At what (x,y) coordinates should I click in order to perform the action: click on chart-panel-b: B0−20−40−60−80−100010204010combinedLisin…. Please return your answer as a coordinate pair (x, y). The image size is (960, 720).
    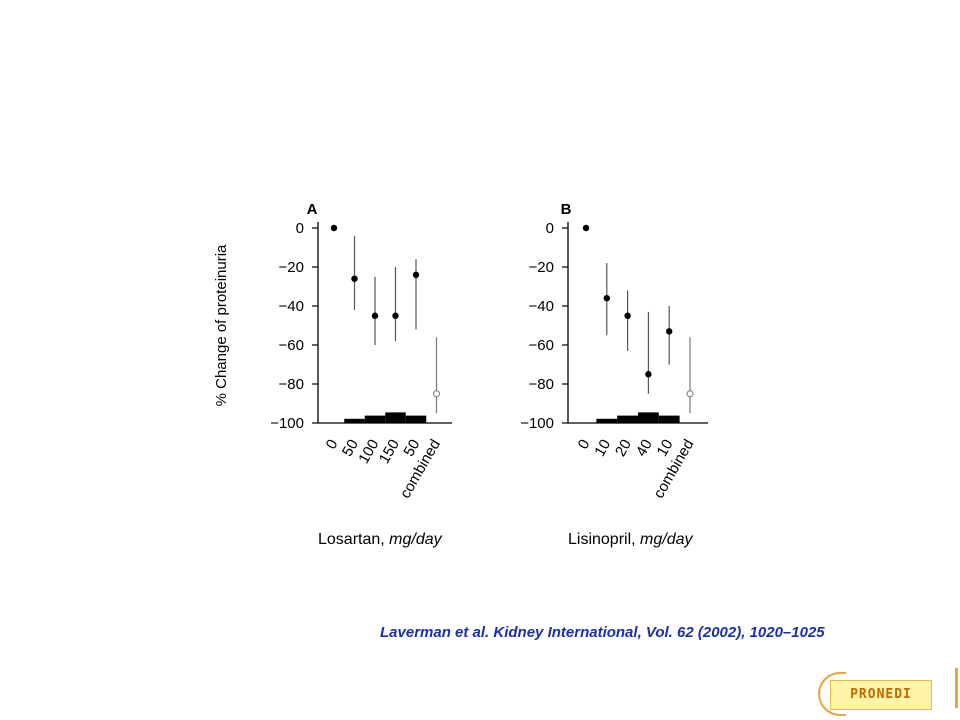
    Looking at the image, I should click on (614, 374).